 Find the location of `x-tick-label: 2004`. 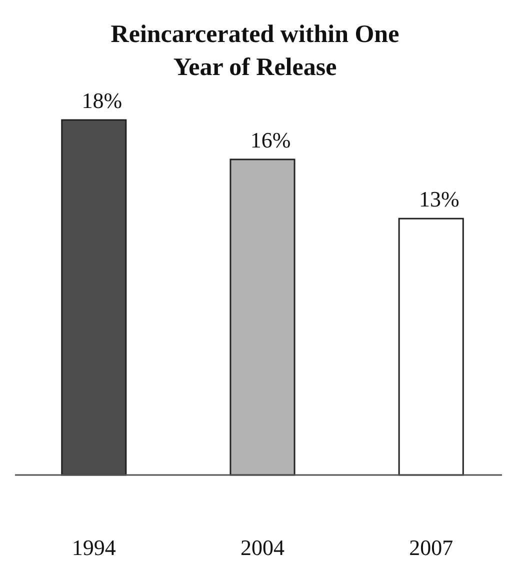

x-tick-label: 2004 is located at coordinates (262, 547).